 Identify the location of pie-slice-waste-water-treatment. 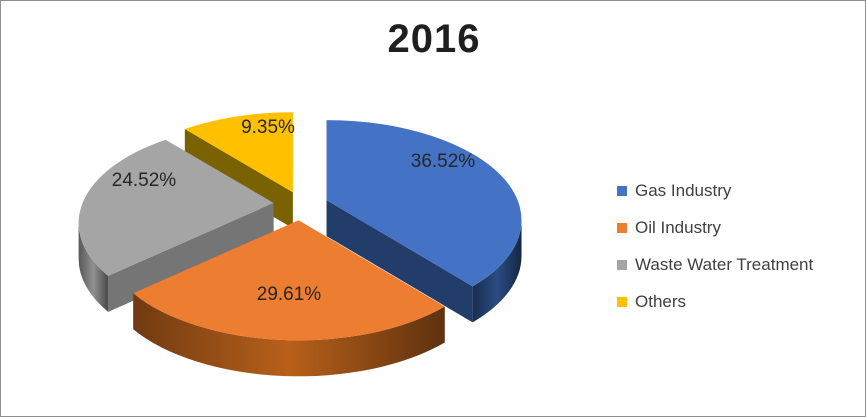
(176, 207).